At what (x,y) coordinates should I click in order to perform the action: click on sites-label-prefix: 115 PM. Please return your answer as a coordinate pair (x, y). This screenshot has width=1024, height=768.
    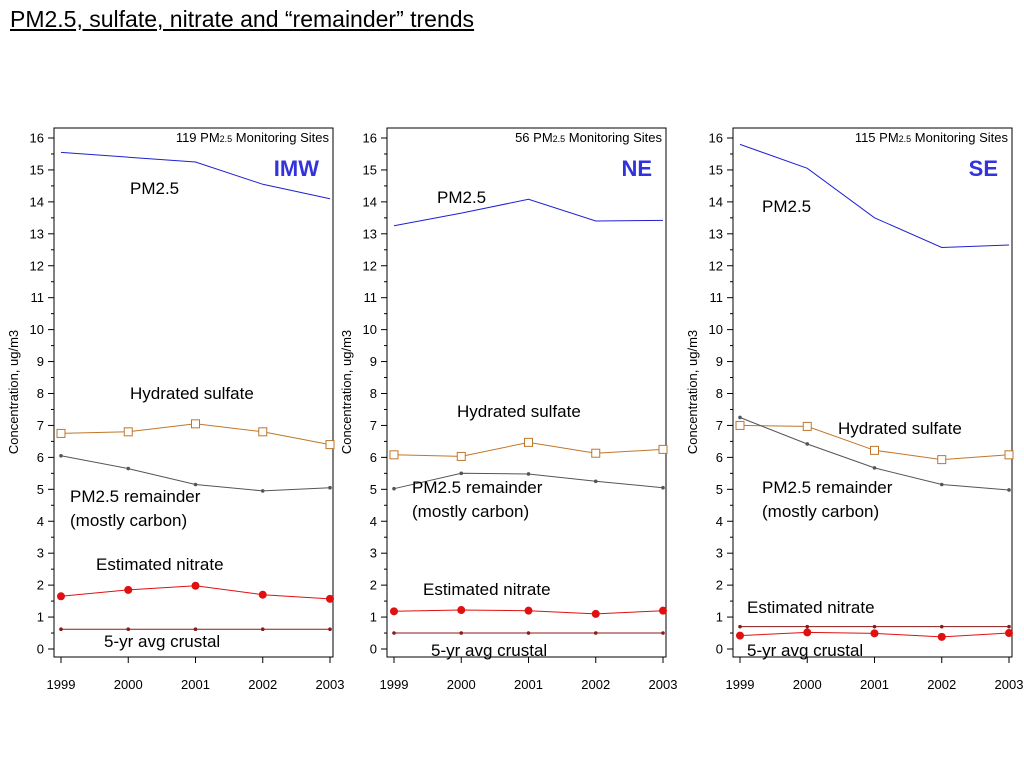
    Looking at the image, I should click on (877, 137).